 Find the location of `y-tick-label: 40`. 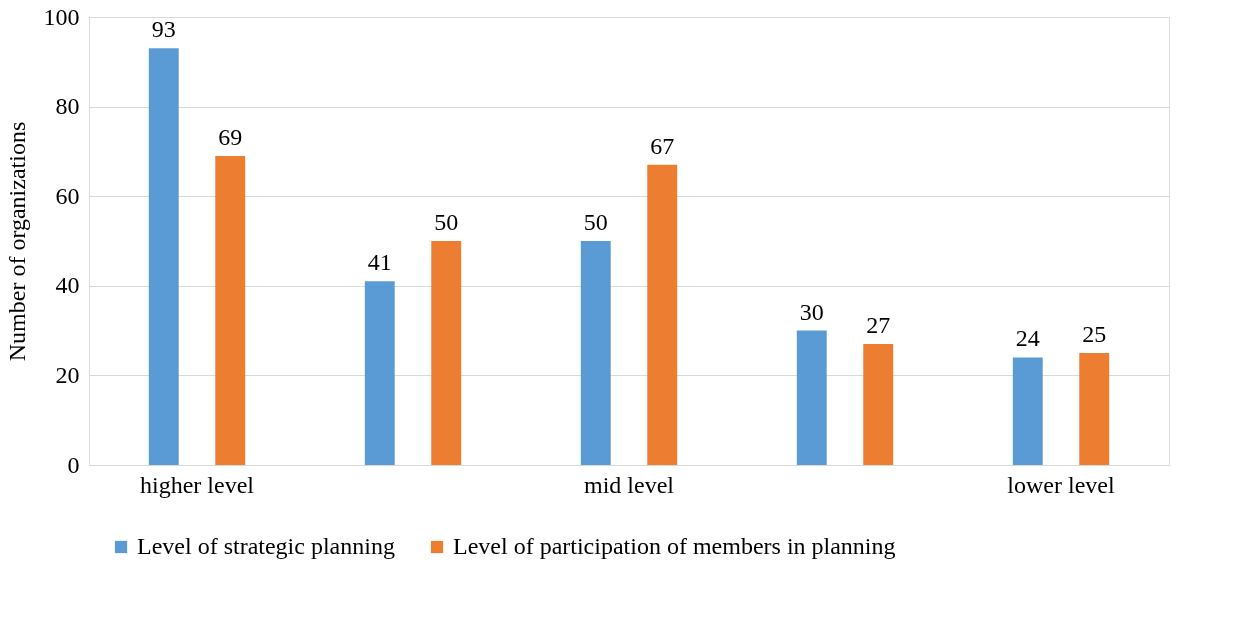

y-tick-label: 40 is located at coordinates (67, 285).